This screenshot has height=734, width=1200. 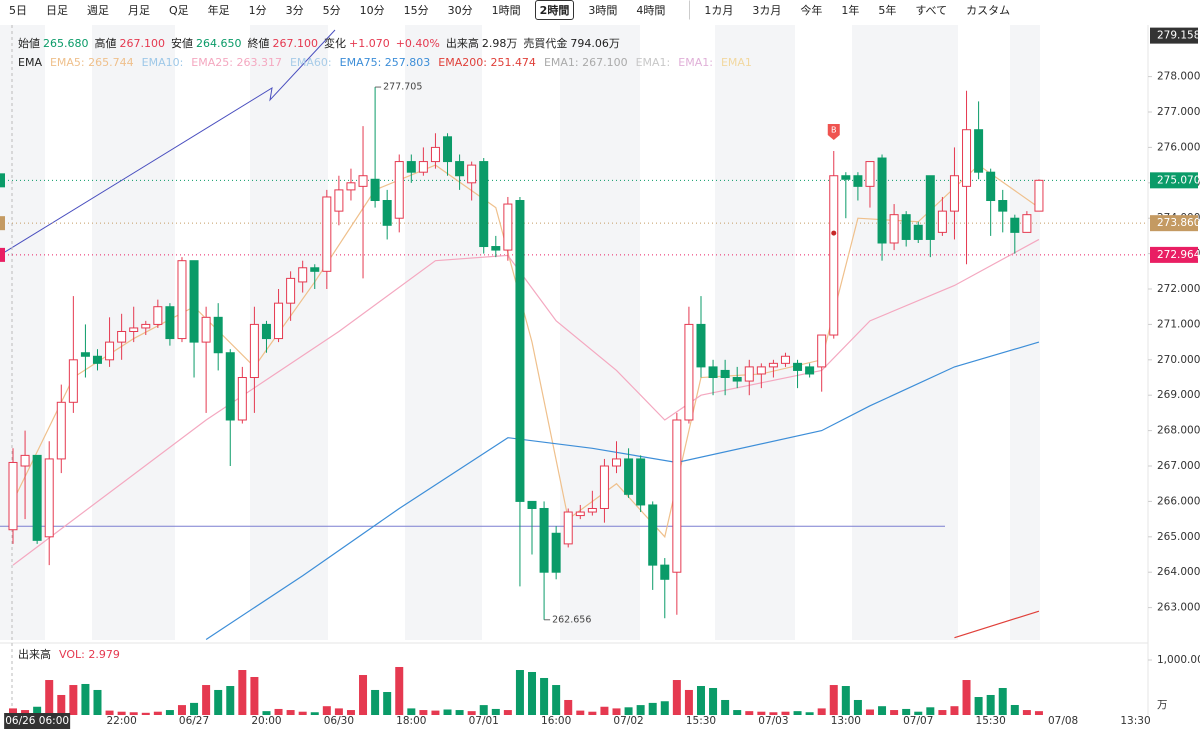 What do you see at coordinates (833, 131) in the screenshot?
I see `signal-marker` at bounding box center [833, 131].